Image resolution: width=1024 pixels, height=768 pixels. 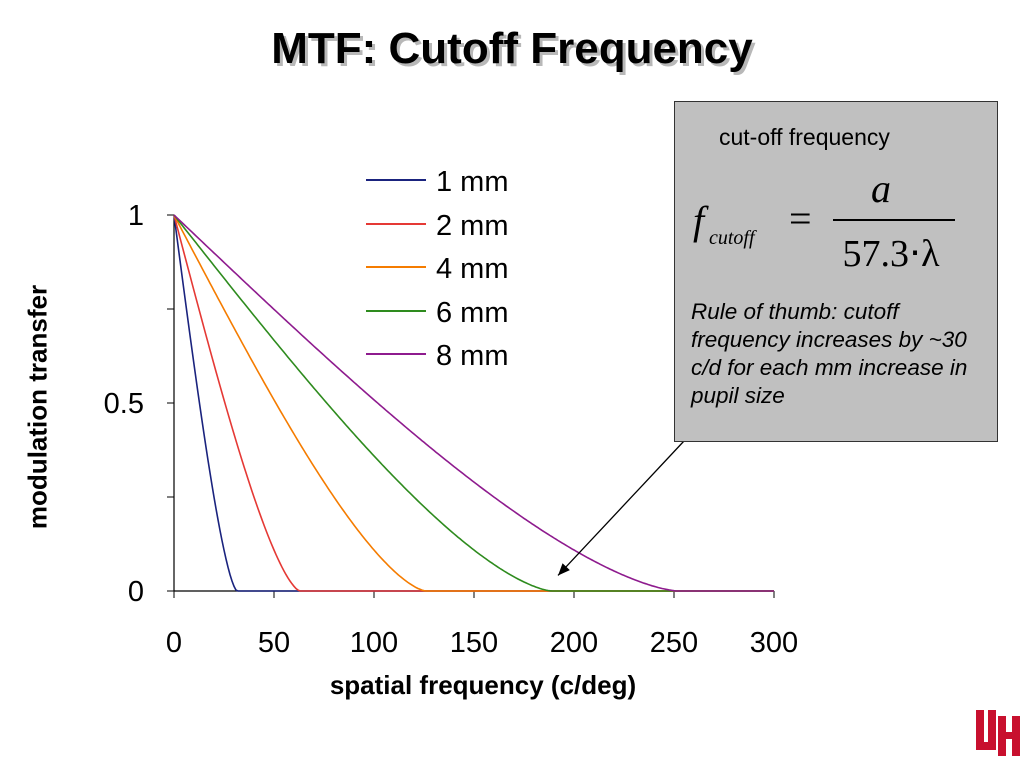 What do you see at coordinates (396, 267) in the screenshot?
I see `legend-swatch-4mm` at bounding box center [396, 267].